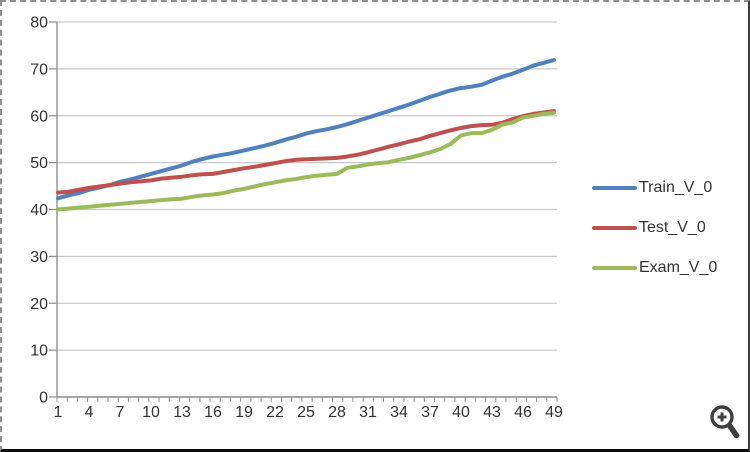  Describe the element at coordinates (678, 267) in the screenshot. I see `legend-label: Exam_V_0` at that location.